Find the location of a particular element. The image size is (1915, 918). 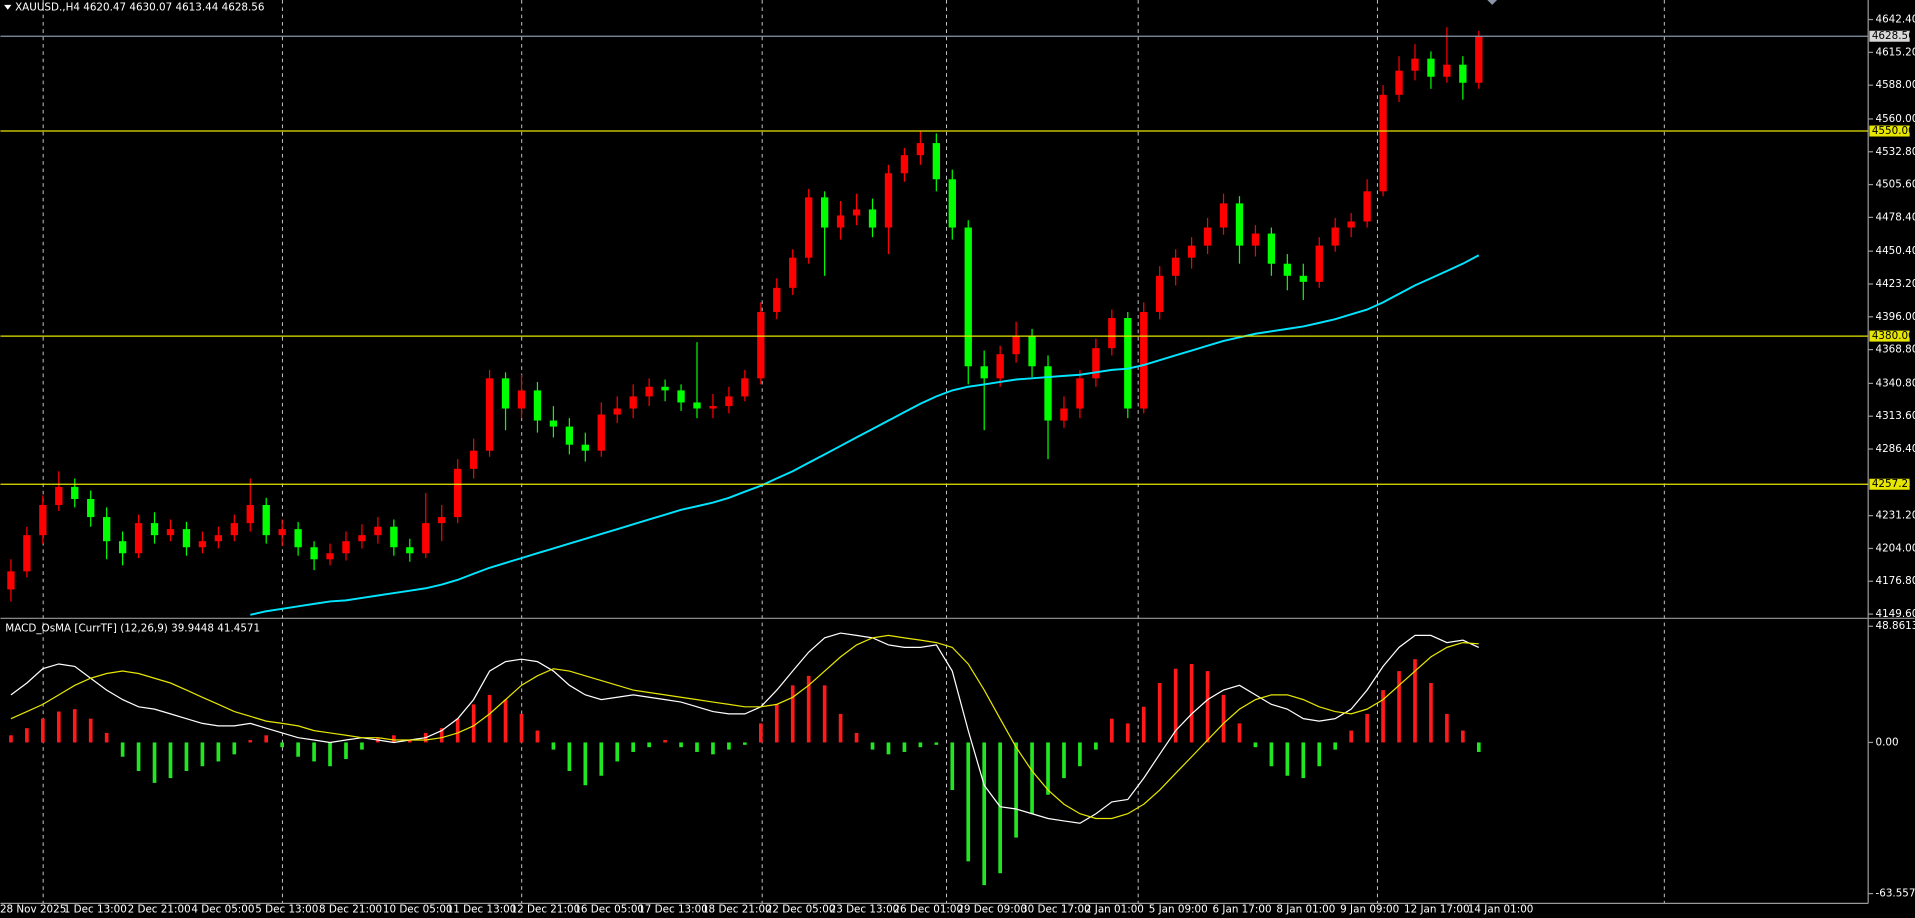

x-tick-label: 1 Dec 13:00 is located at coordinates (95, 909).